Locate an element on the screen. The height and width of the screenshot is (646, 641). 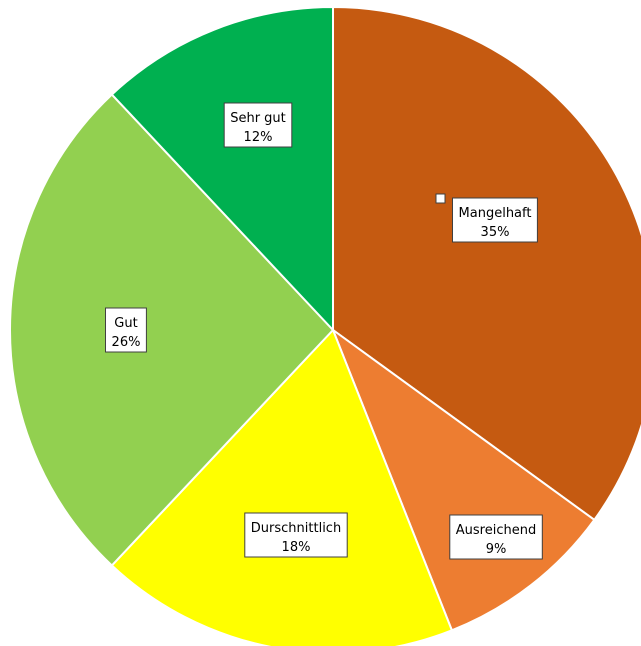
data-label-value: 18% is located at coordinates (296, 547).